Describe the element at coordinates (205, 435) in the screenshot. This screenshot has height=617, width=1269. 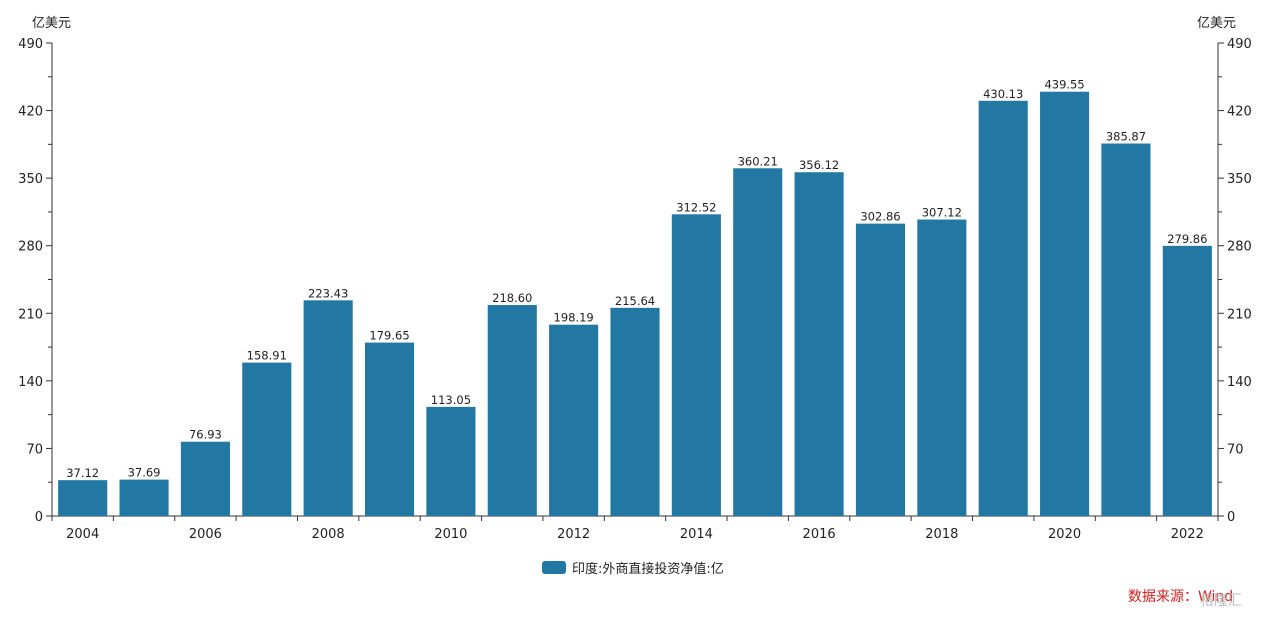
I see `data-label: 76.93` at that location.